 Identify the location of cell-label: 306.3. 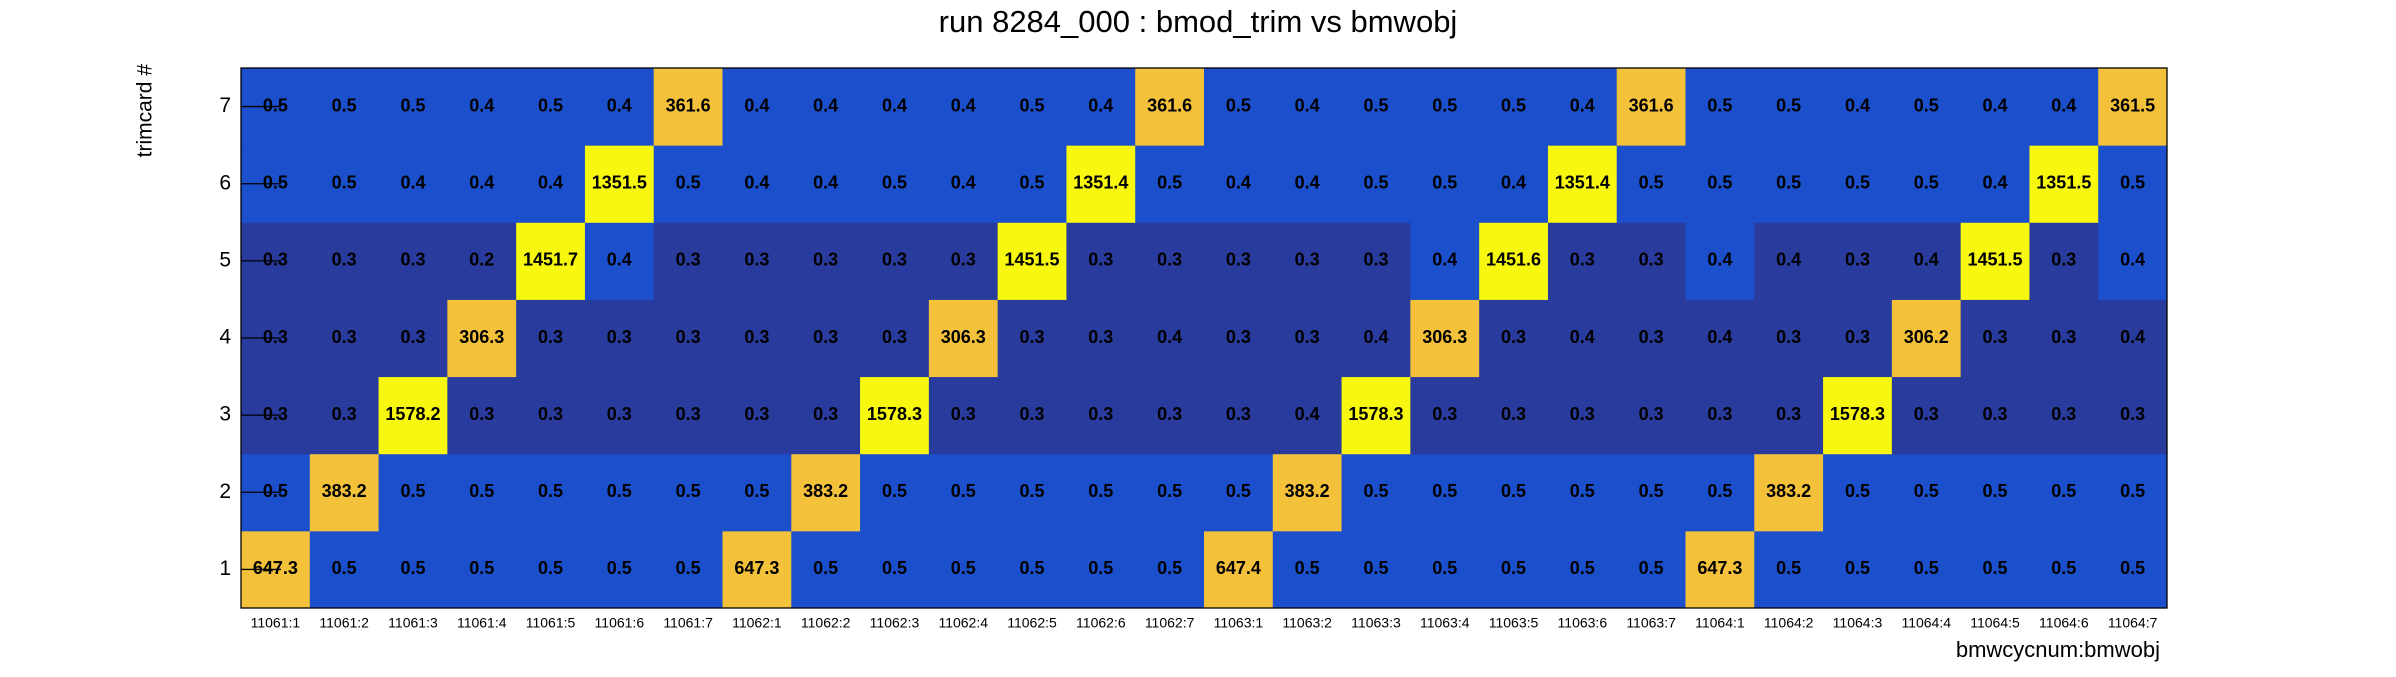
(963, 337).